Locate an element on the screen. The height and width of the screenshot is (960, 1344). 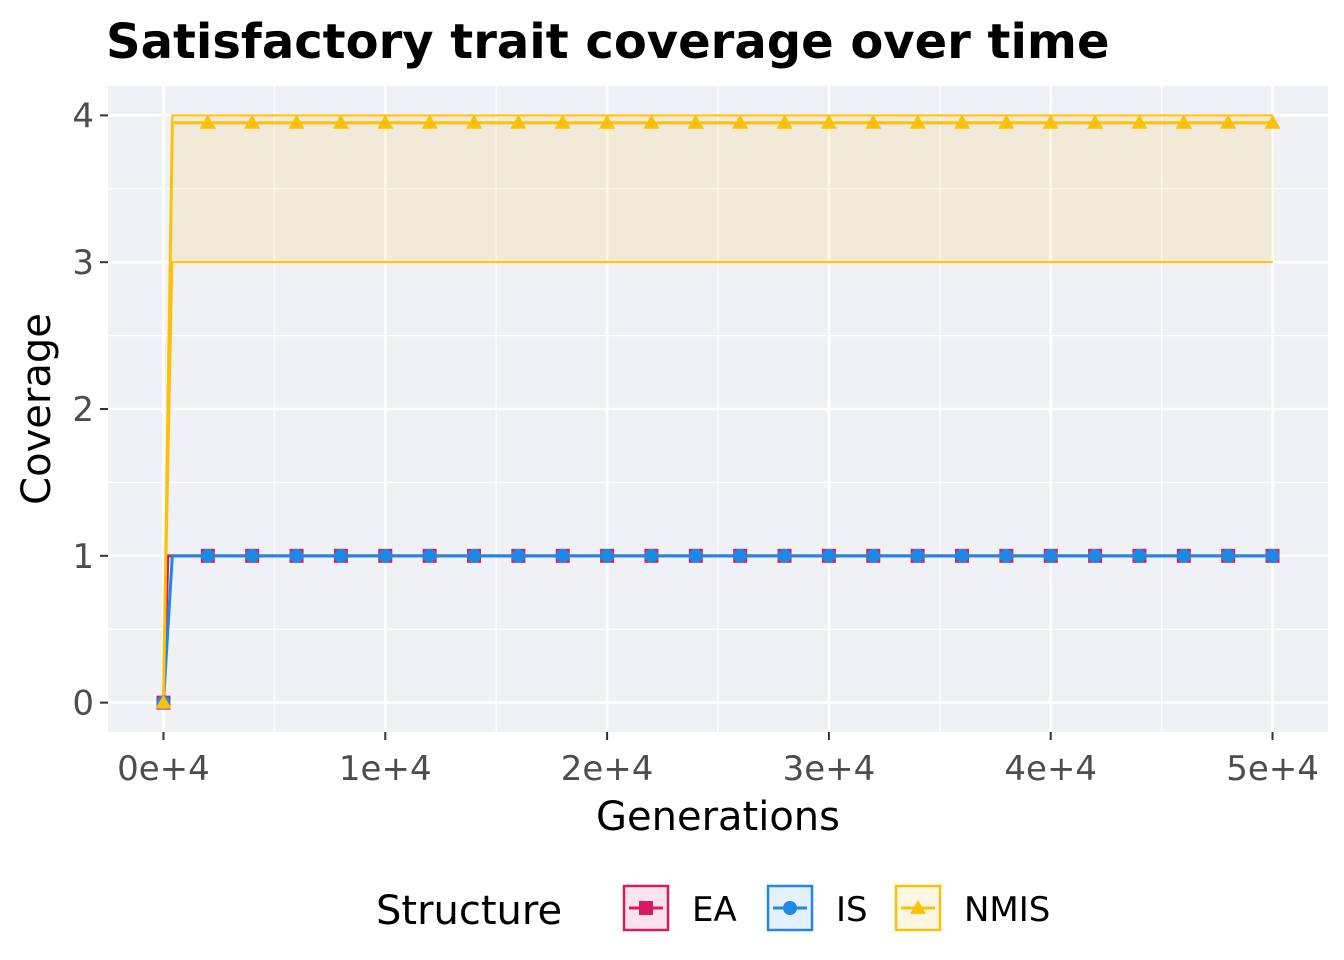
legend-label-nmis: NMIS is located at coordinates (1007, 910).